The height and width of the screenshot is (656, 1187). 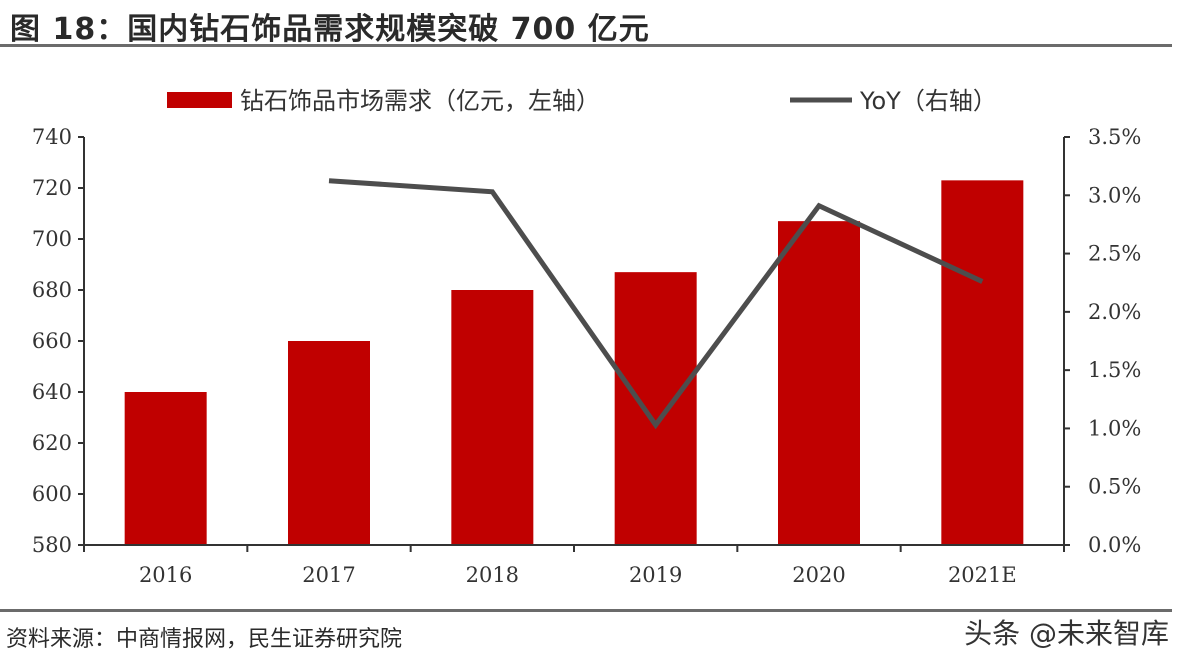 I want to click on right-tick-label: 1.5%, so click(x=1114, y=370).